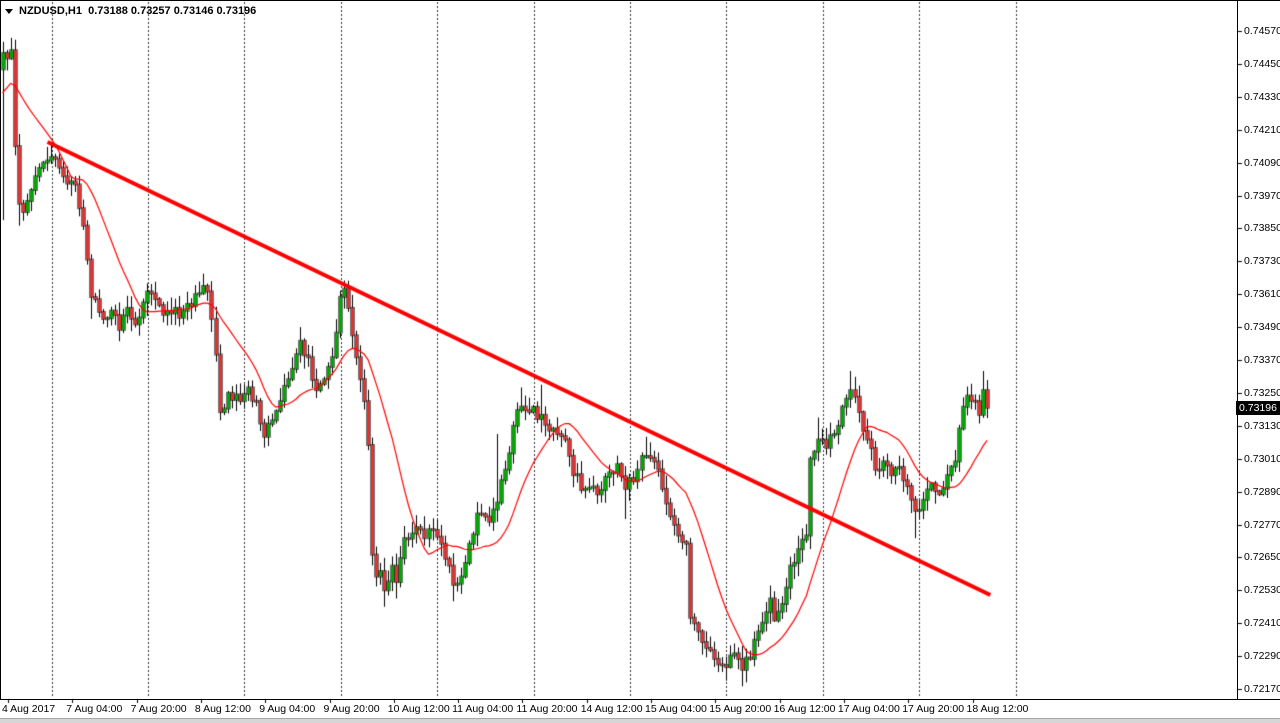 The image size is (1280, 723). I want to click on price-axis-label: 0.74090, so click(1262, 162).